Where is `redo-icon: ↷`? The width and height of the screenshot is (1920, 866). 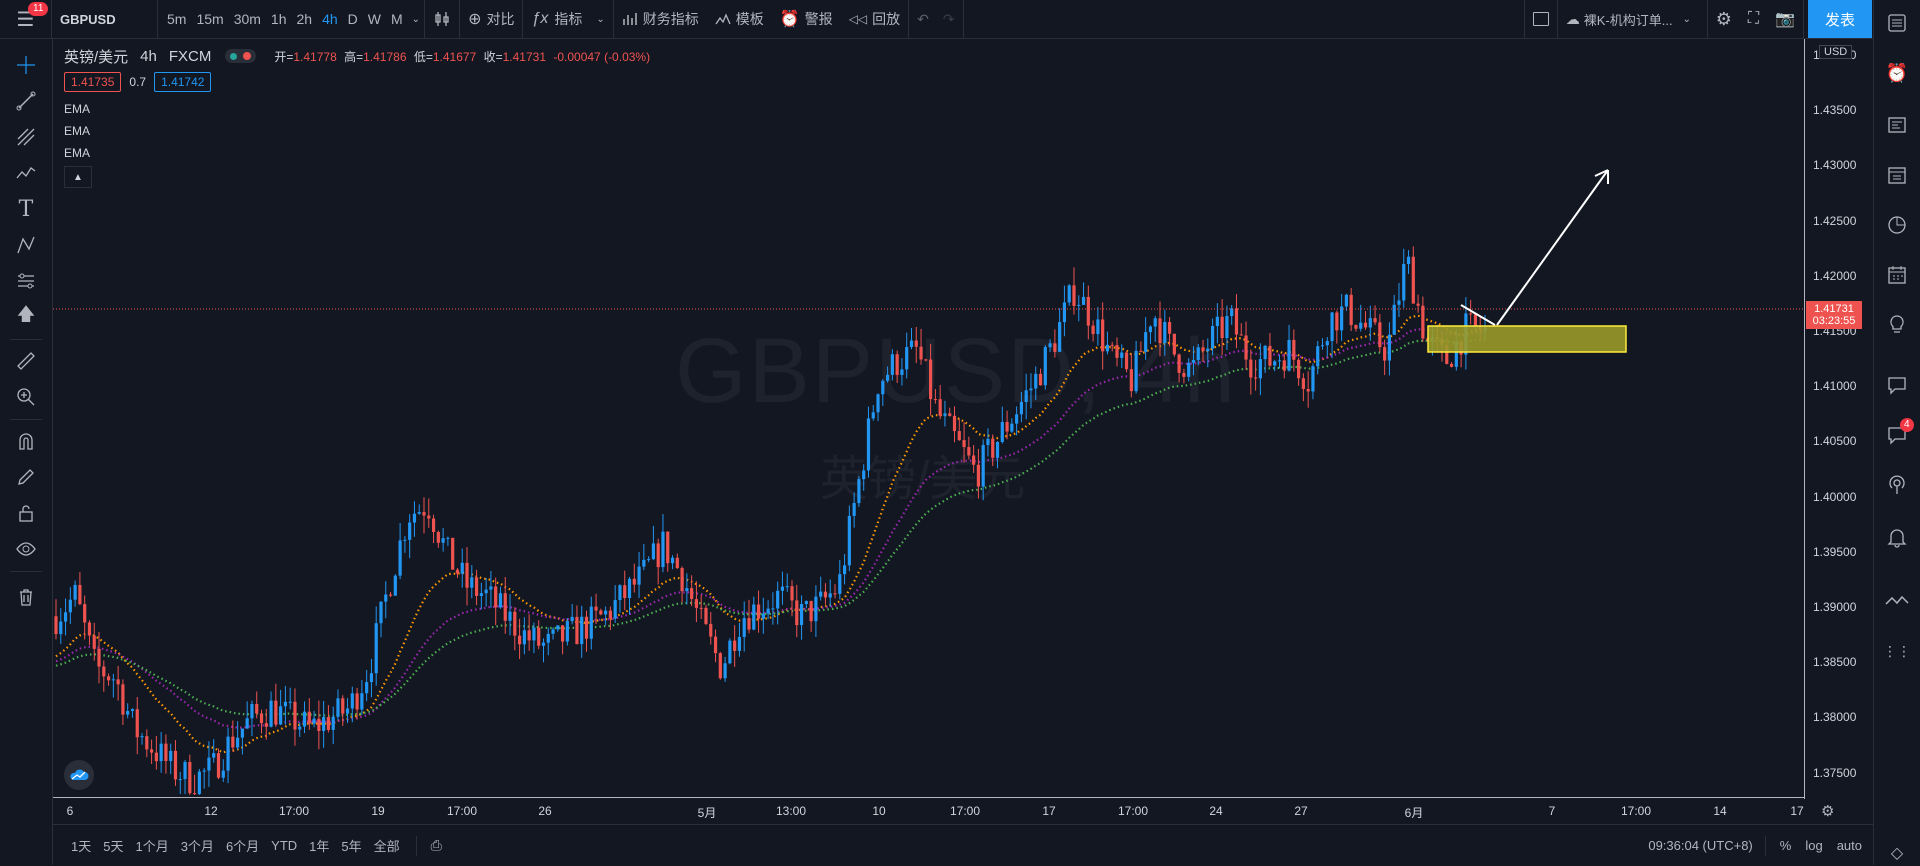 redo-icon: ↷ is located at coordinates (948, 18).